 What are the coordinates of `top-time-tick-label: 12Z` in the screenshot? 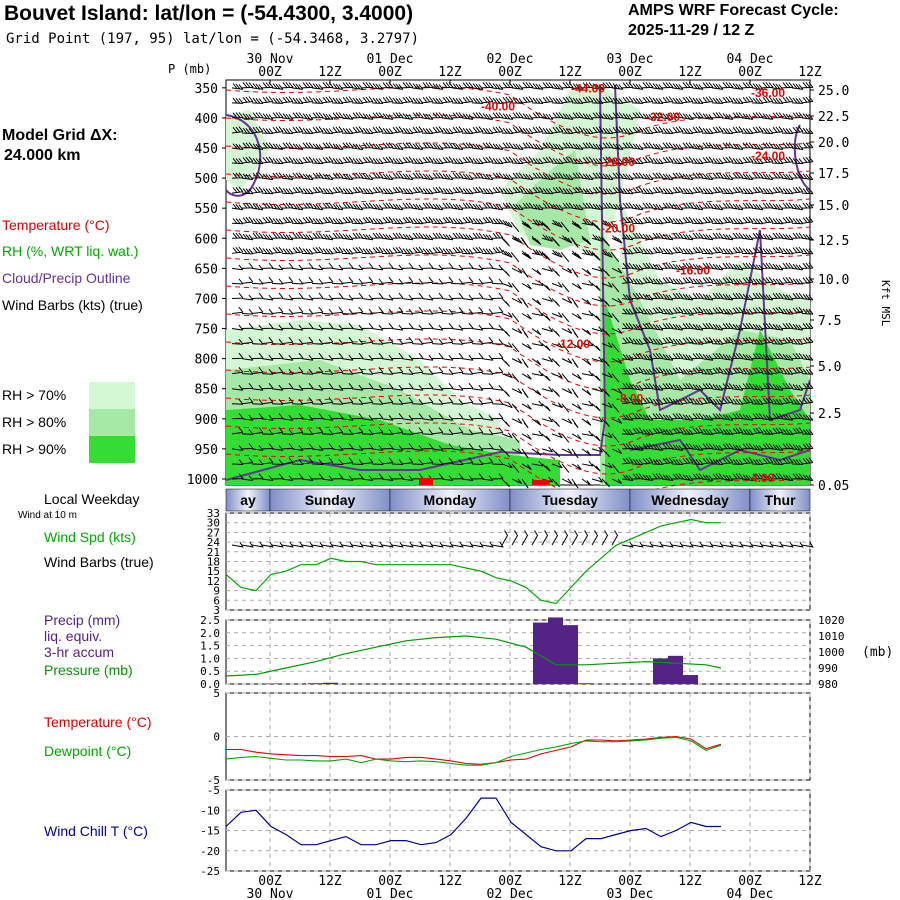 It's located at (450, 72).